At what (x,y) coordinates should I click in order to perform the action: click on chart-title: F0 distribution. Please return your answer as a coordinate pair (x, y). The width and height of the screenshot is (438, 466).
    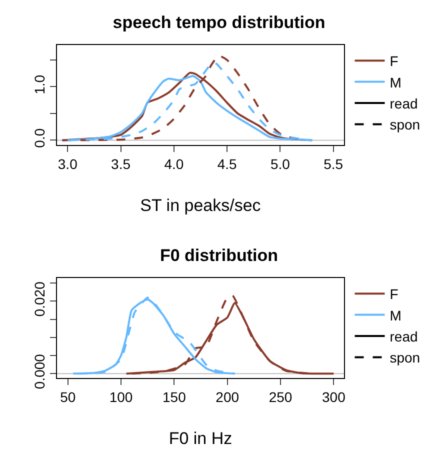
    Looking at the image, I should click on (219, 256).